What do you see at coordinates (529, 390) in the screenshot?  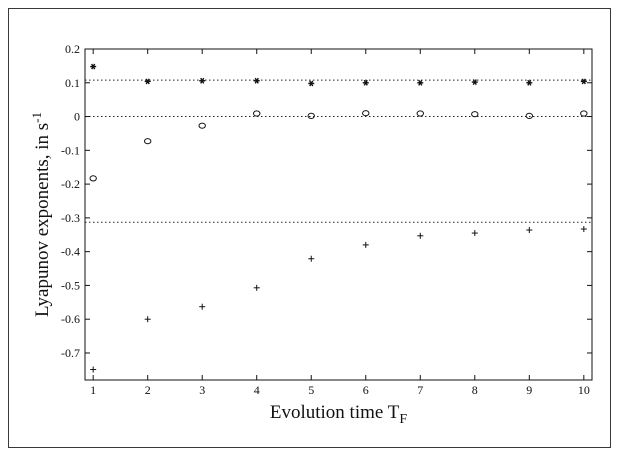 I see `x-tick-label: 9` at bounding box center [529, 390].